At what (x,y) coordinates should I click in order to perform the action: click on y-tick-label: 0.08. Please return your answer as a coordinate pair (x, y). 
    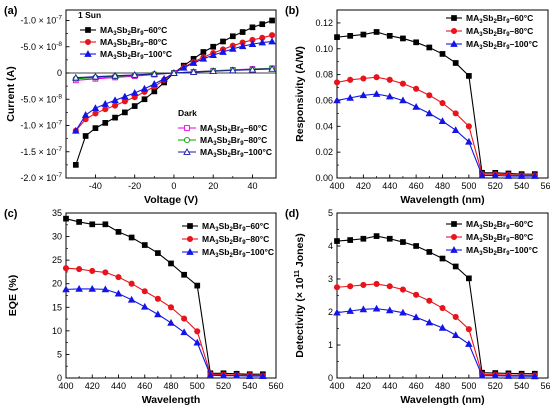
    Looking at the image, I should click on (324, 75).